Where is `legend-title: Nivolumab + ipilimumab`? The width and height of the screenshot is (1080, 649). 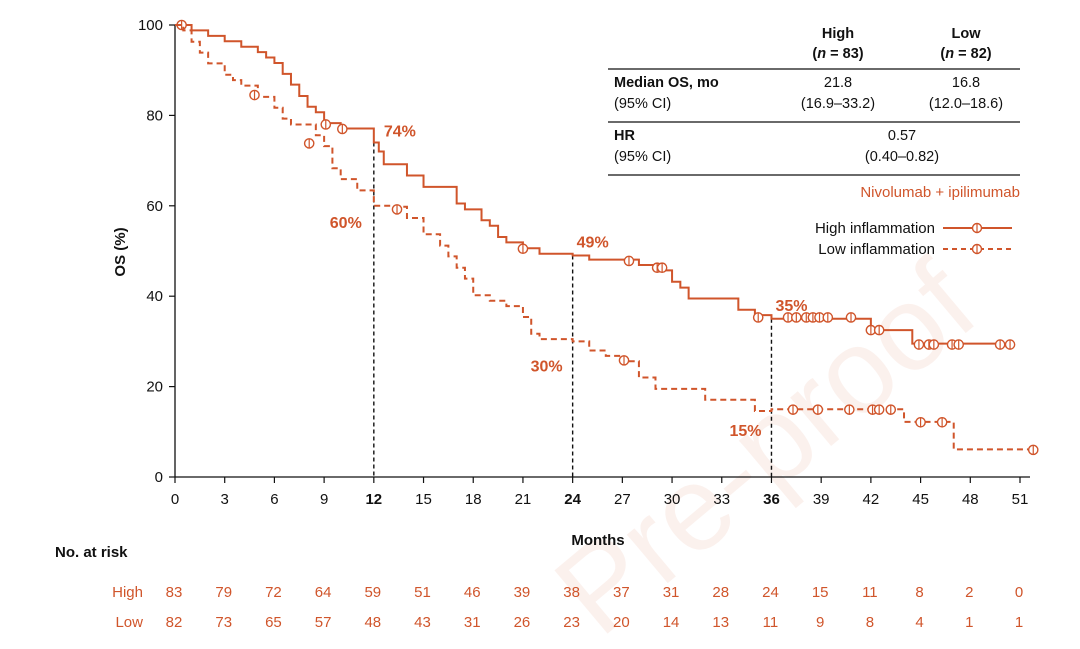 legend-title: Nivolumab + ipilimumab is located at coordinates (940, 192).